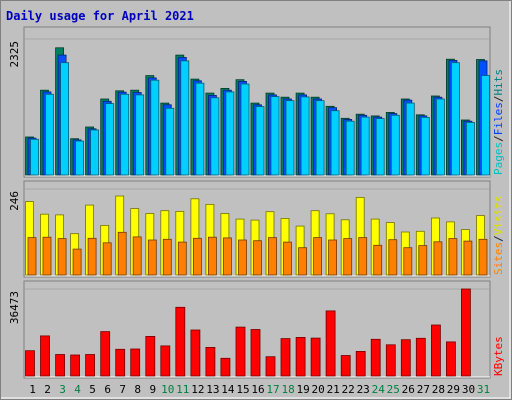 This screenshot has width=512, height=400. I want to click on legends: Pages/Files/Hits Sites / Visits KBytes, so click(498, 222).